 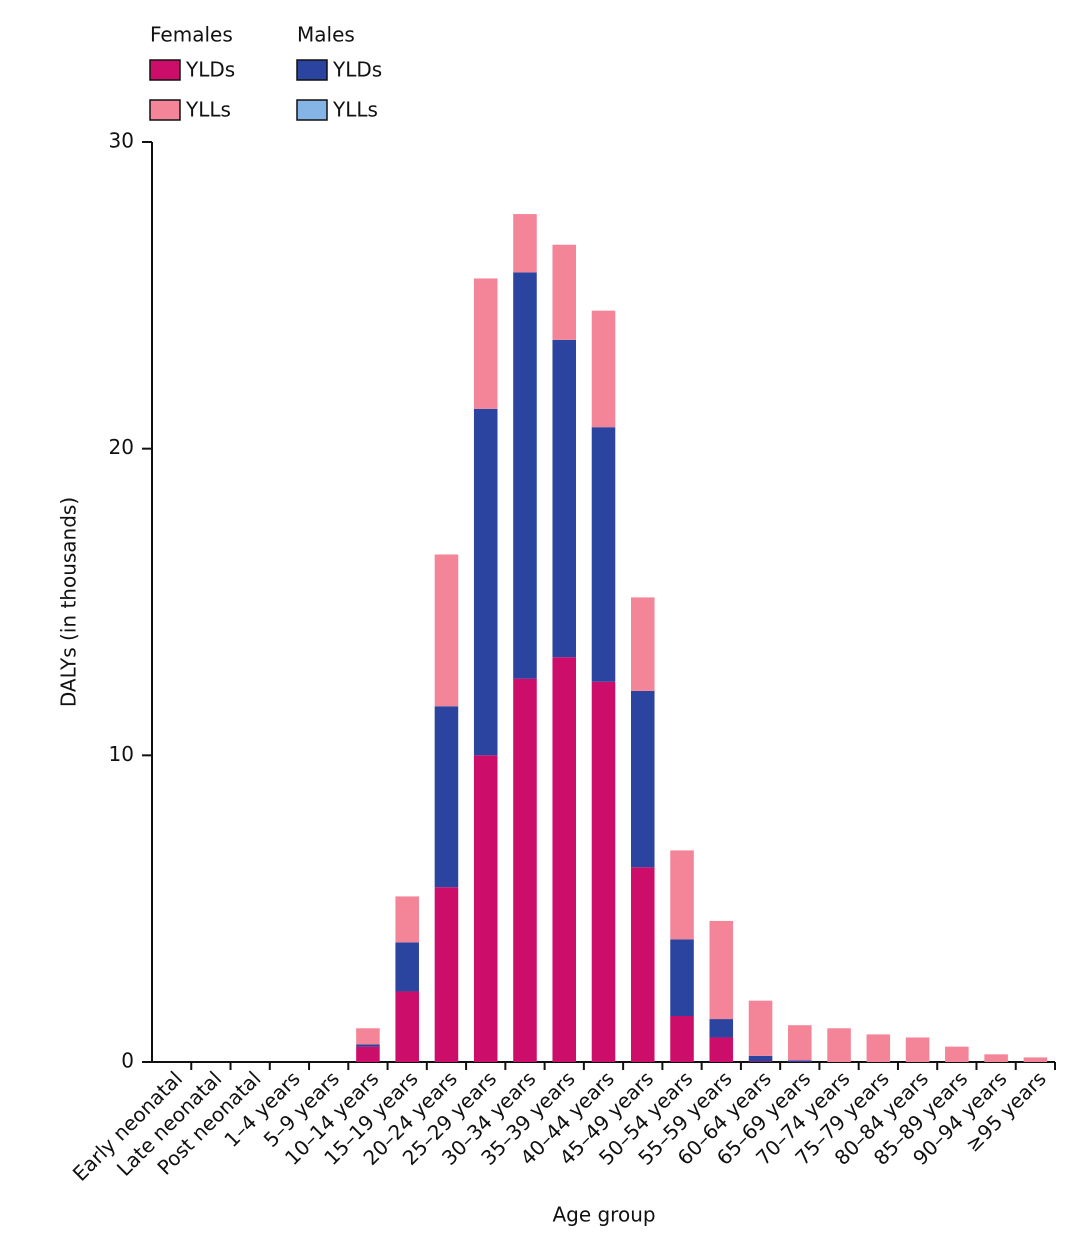 What do you see at coordinates (326, 35) in the screenshot?
I see `legend-group-title: Males` at bounding box center [326, 35].